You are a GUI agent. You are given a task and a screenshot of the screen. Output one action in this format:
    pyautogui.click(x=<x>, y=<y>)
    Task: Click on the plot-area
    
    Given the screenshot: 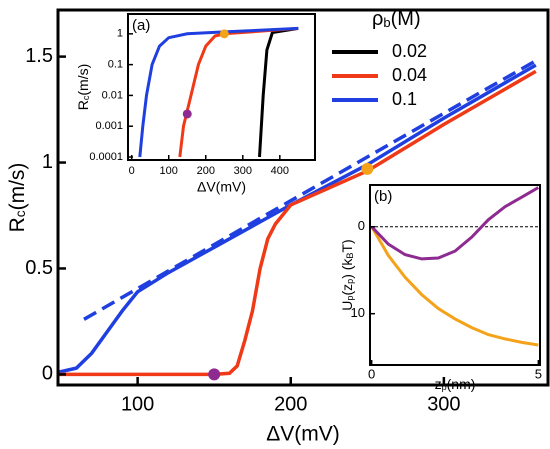 What is the action you would take?
    pyautogui.click(x=455, y=266)
    